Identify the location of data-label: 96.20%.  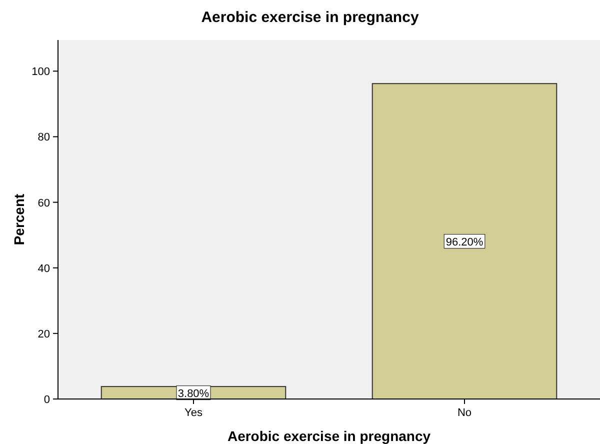
(465, 242).